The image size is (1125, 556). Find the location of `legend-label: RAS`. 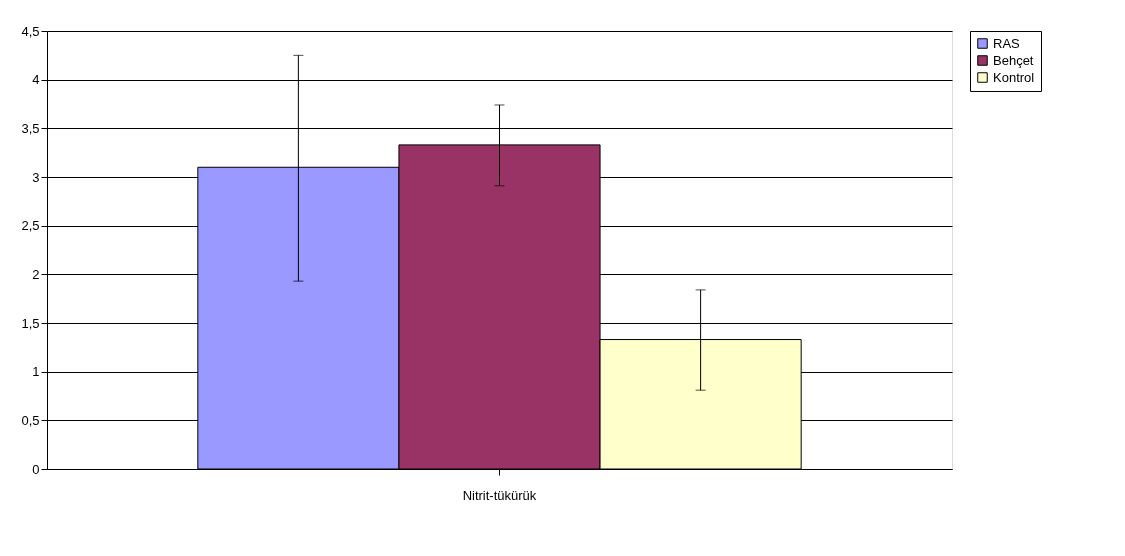

legend-label: RAS is located at coordinates (1007, 43).